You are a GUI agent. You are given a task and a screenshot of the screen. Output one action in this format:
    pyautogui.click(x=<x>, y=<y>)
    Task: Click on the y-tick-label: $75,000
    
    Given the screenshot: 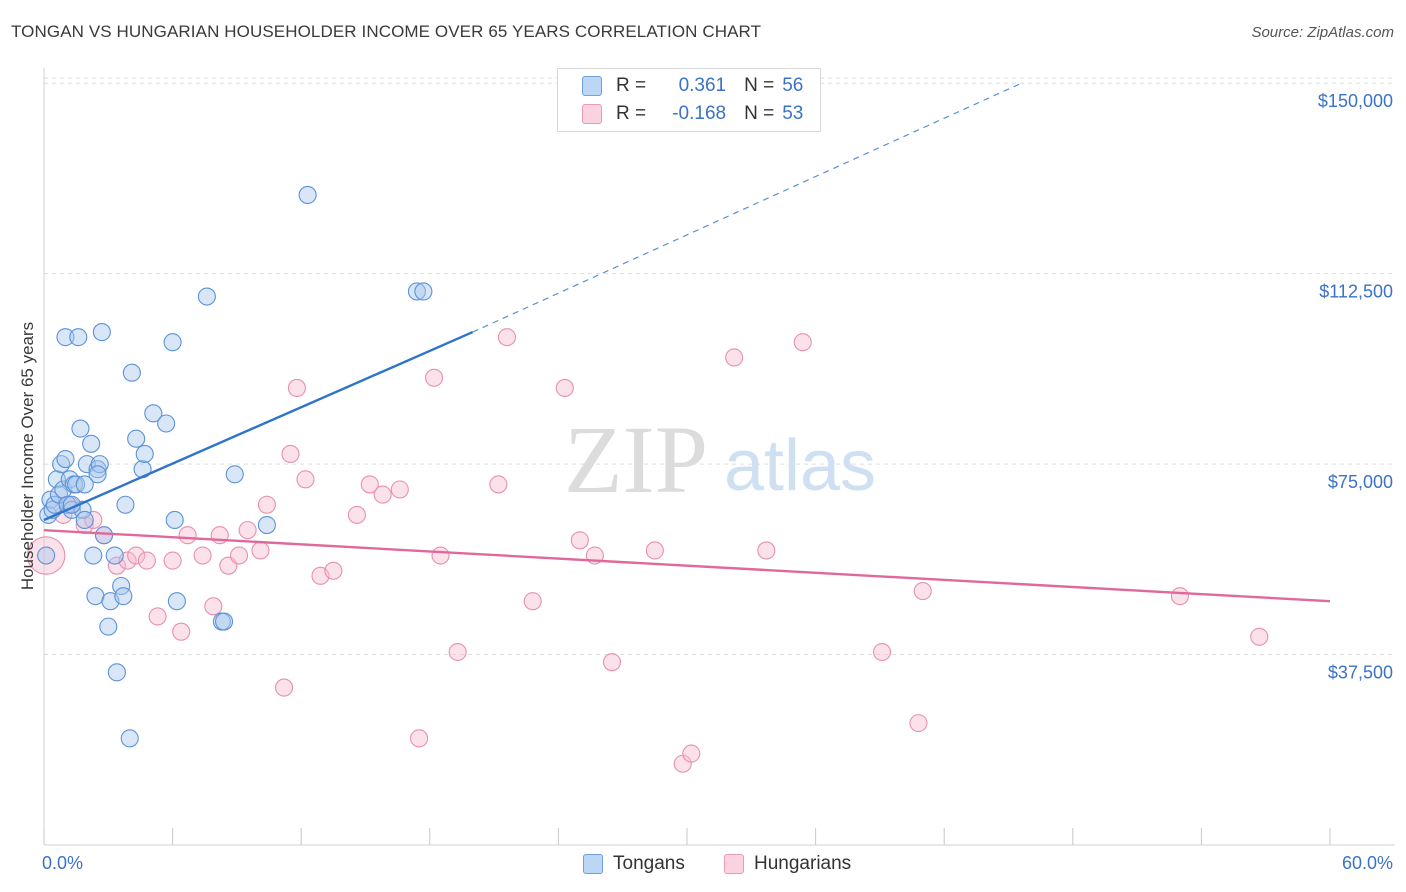 What is the action you would take?
    pyautogui.click(x=1360, y=482)
    